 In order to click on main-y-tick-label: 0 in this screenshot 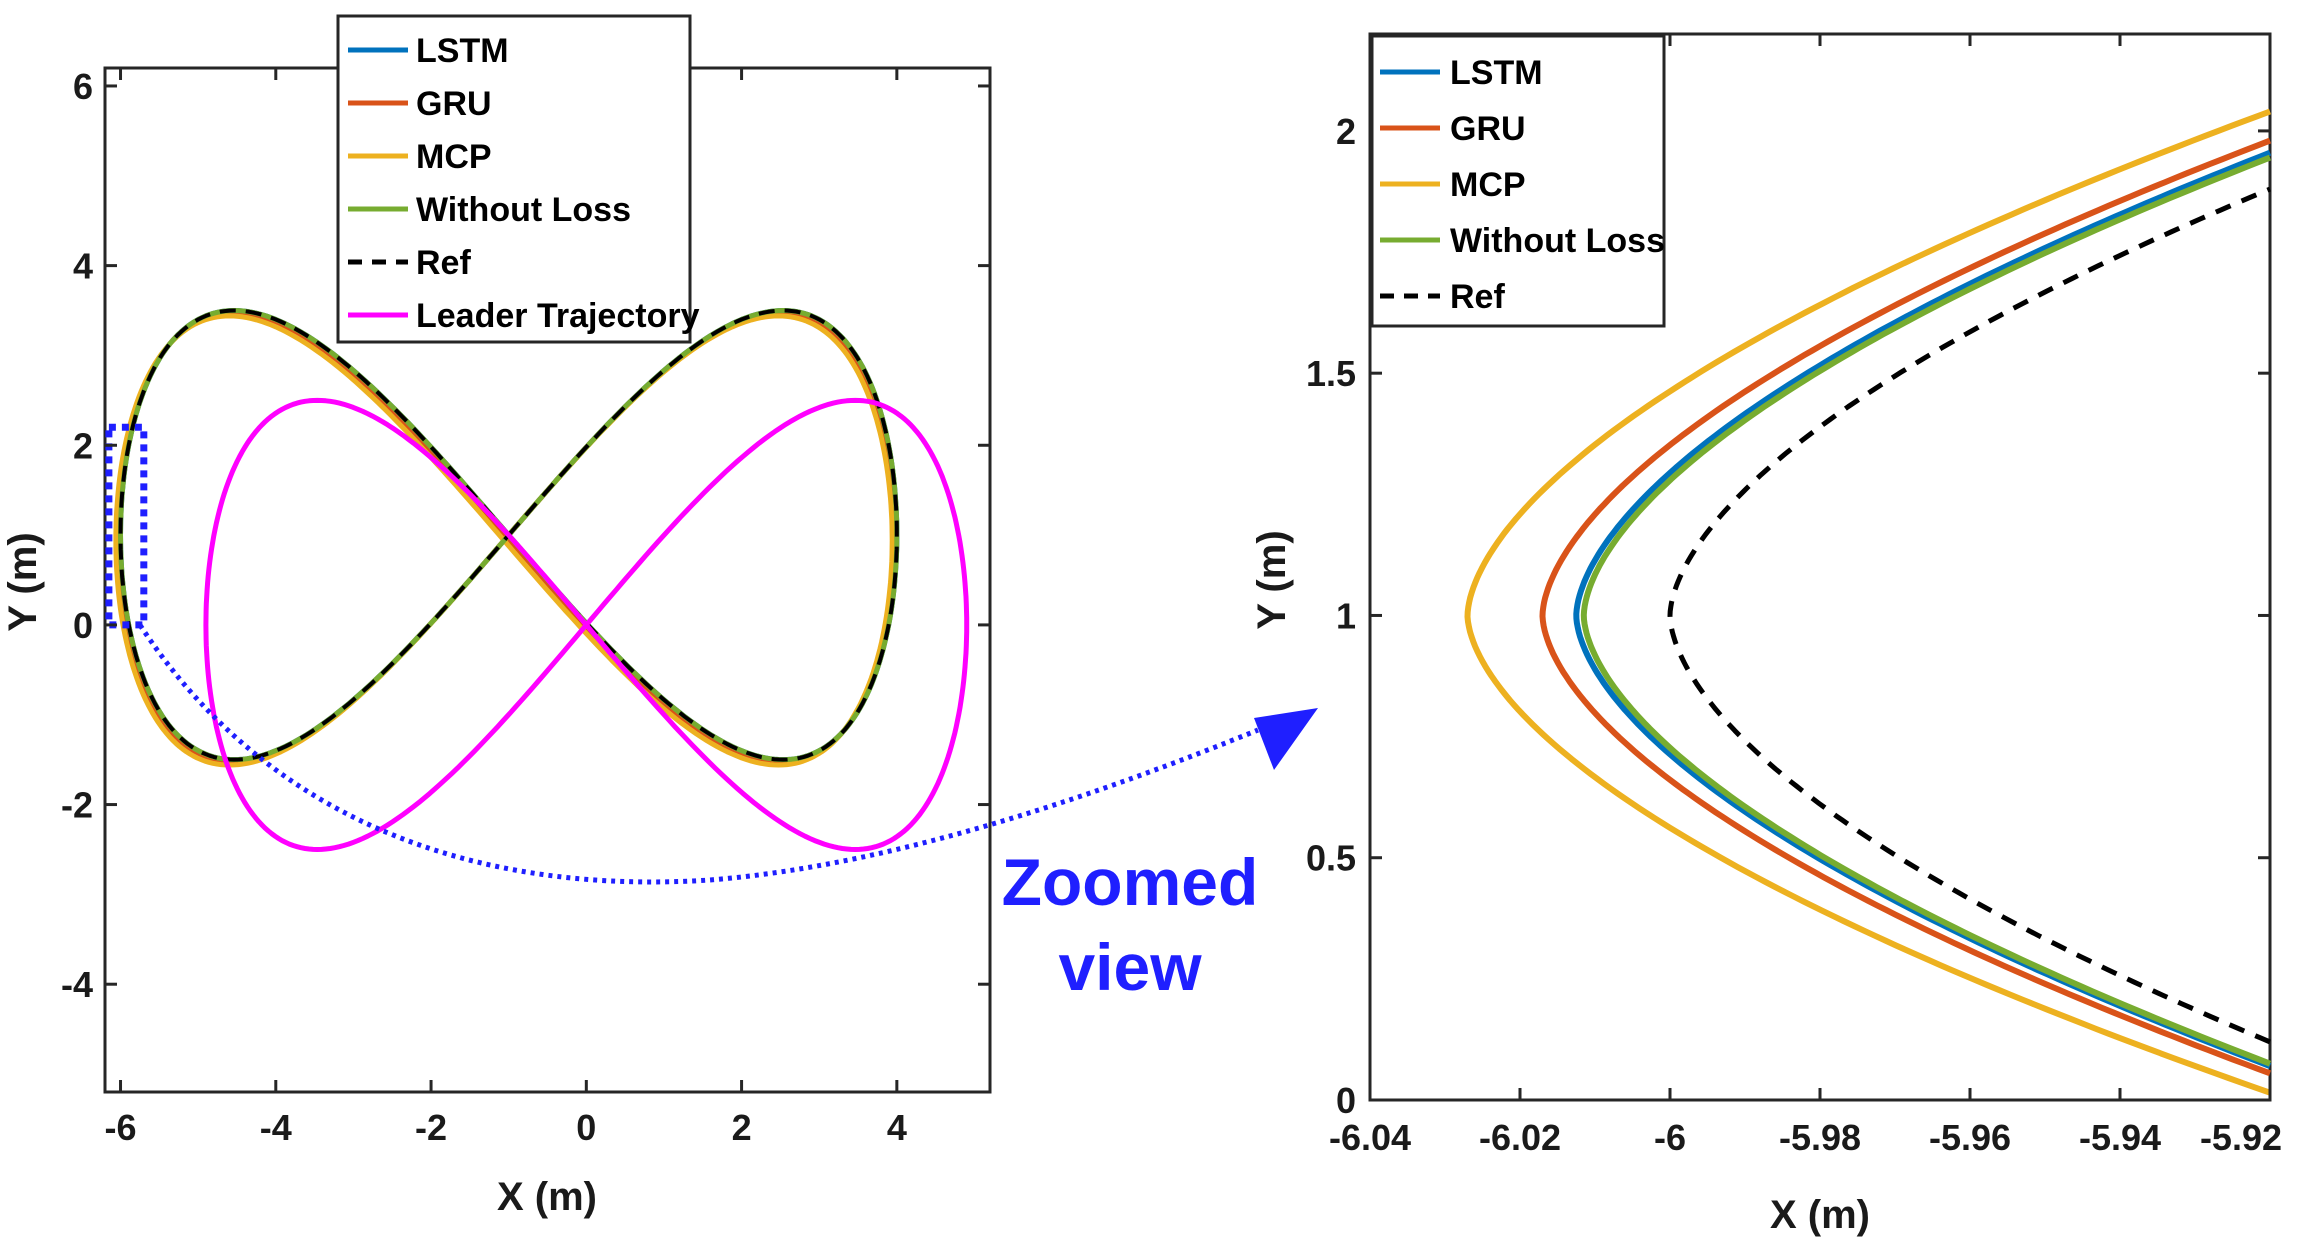, I will do `click(83, 625)`.